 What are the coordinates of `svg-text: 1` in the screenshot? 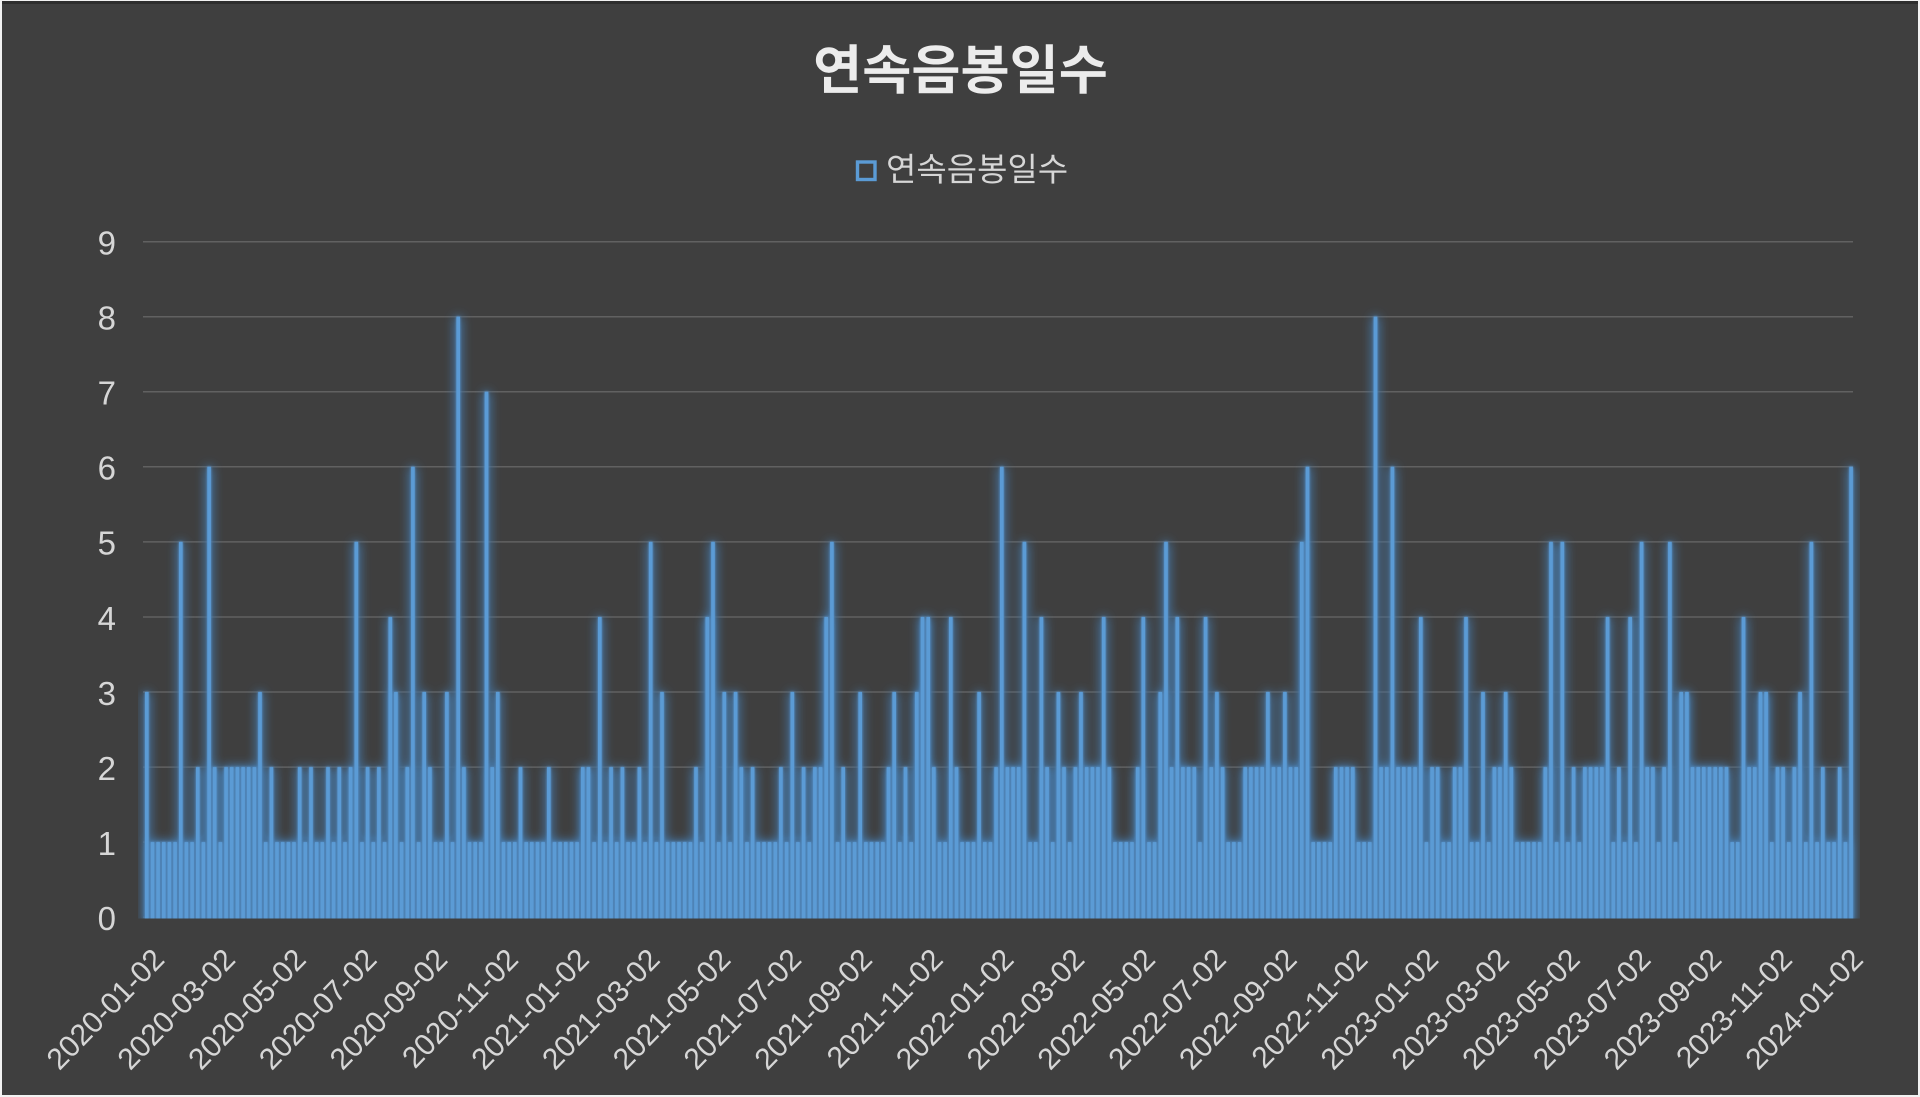 It's located at (107, 843).